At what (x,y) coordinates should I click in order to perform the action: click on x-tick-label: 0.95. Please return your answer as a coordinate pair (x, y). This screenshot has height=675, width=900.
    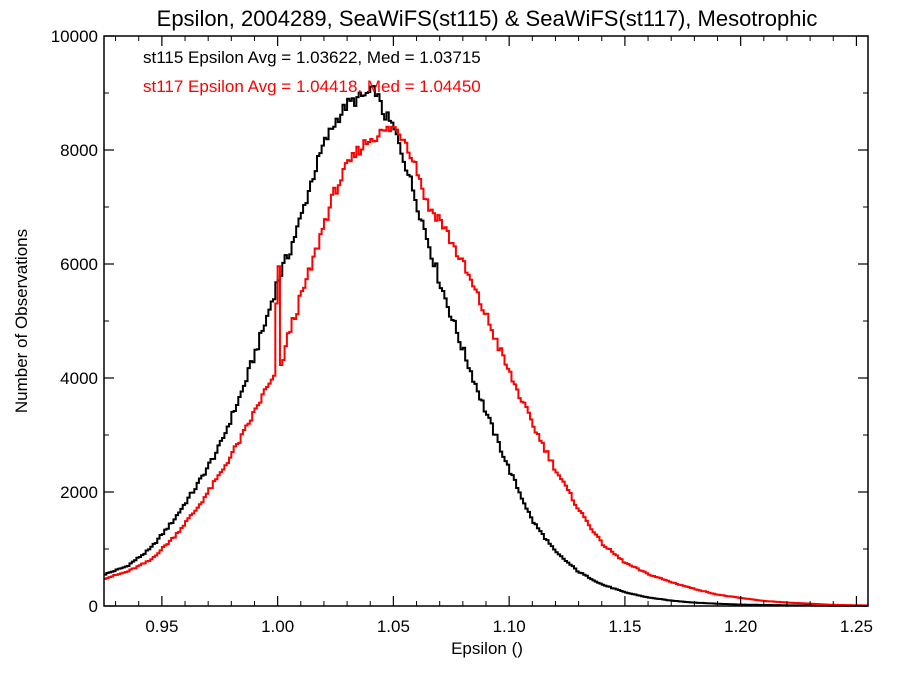
    Looking at the image, I should click on (161, 626).